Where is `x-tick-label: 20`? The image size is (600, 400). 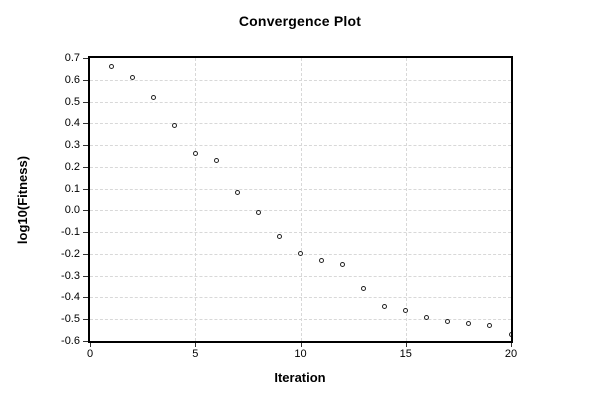 x-tick-label: 20 is located at coordinates (511, 354).